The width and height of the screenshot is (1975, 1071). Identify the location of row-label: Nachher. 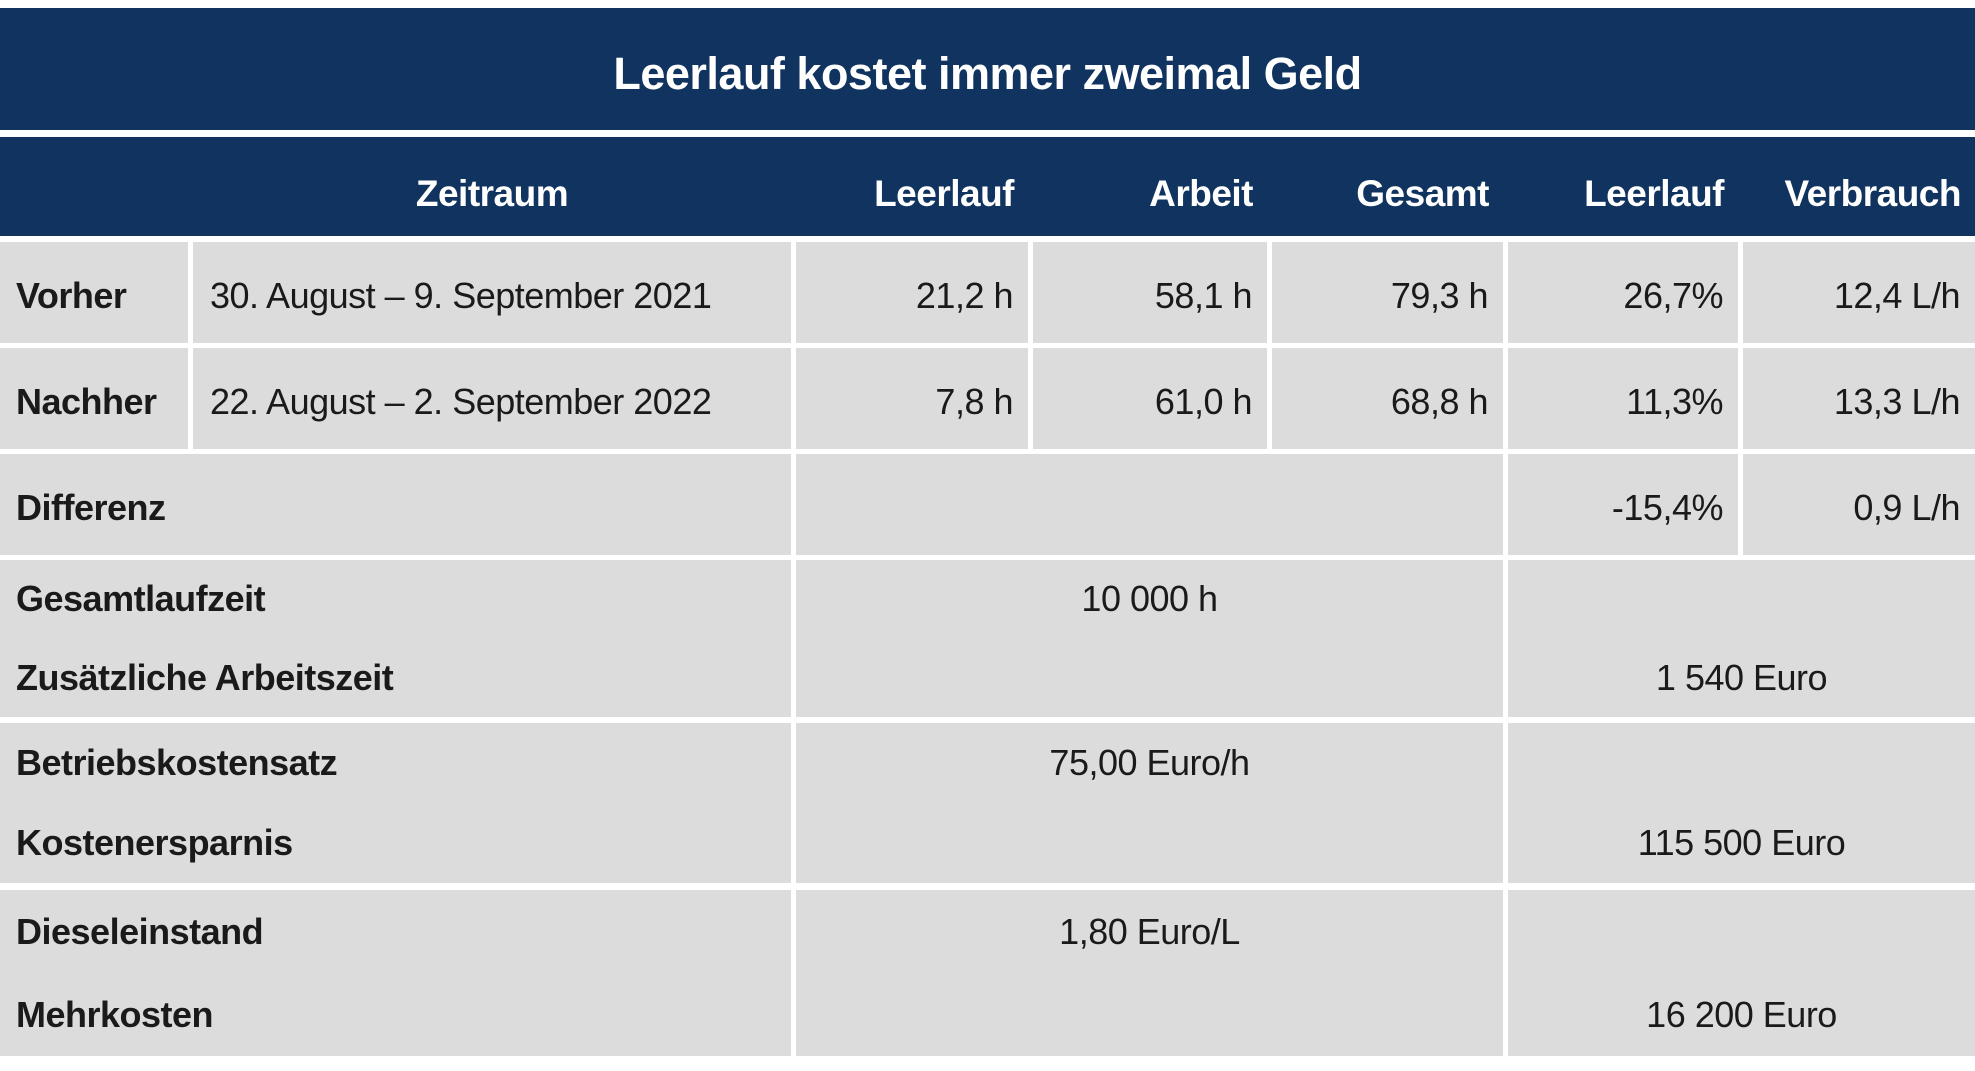
(94, 398).